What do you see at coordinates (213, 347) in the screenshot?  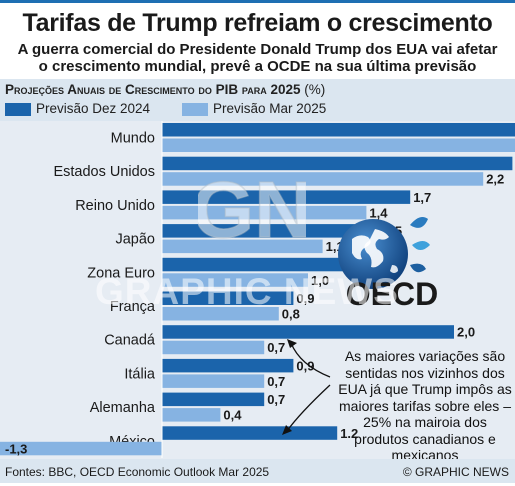 I see `bar-canada-mar-2025` at bounding box center [213, 347].